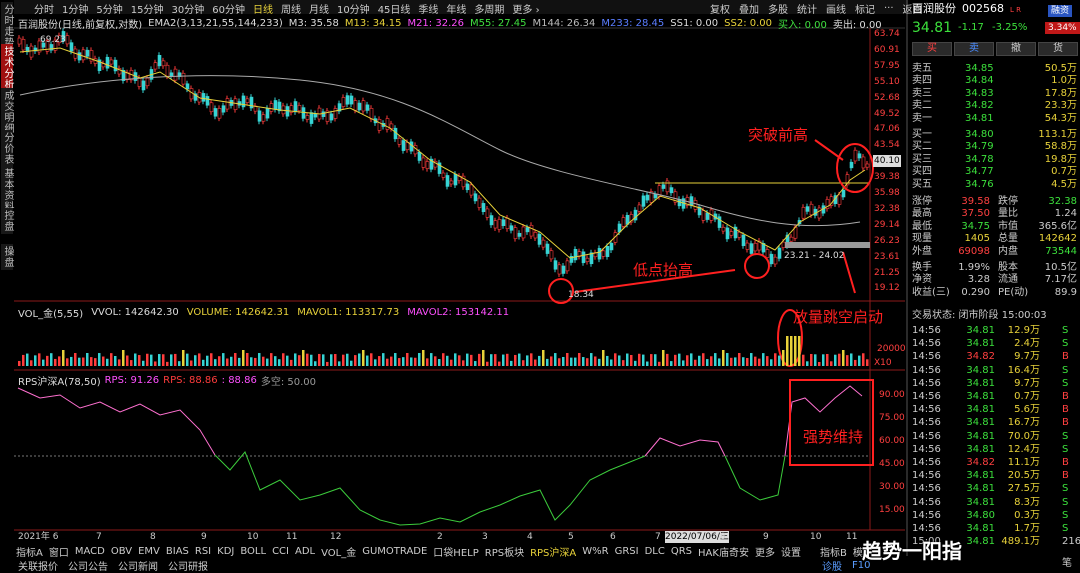 The width and height of the screenshot is (1080, 573). What do you see at coordinates (149, 551) in the screenshot?
I see `indicator-tab: EMV` at bounding box center [149, 551].